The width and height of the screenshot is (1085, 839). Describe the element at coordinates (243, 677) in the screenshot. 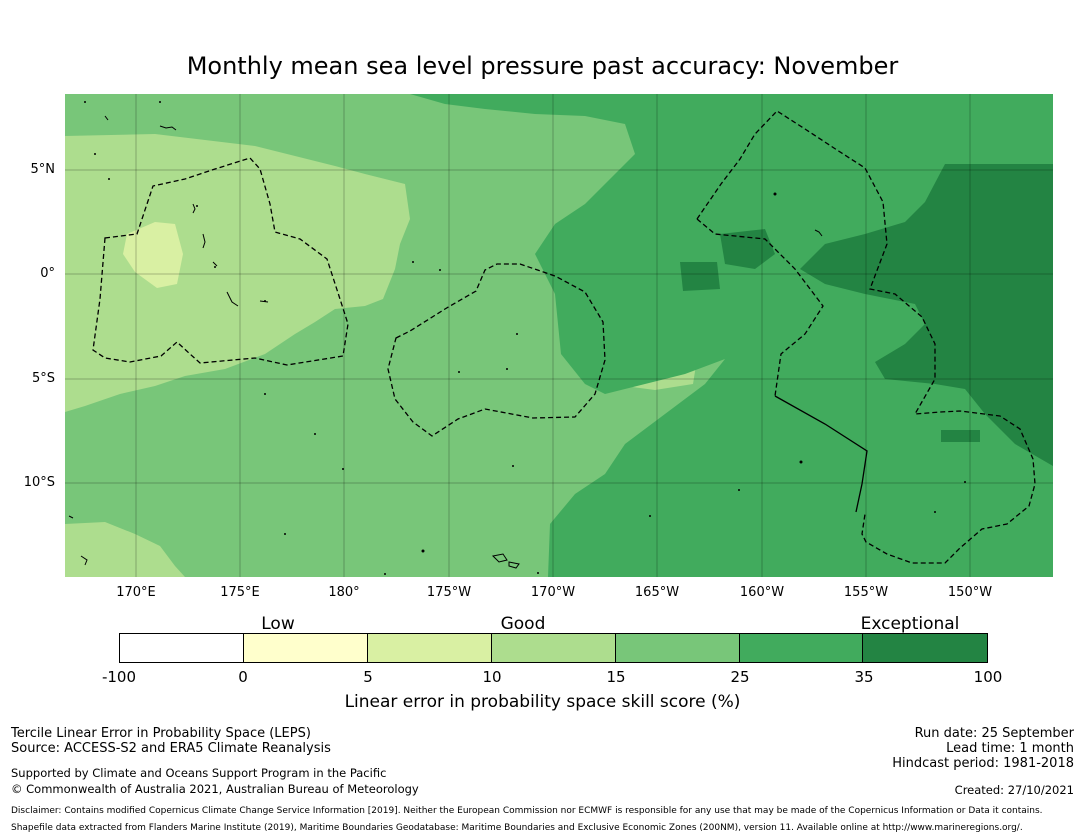

I see `colorbar-tick: 0` at that location.